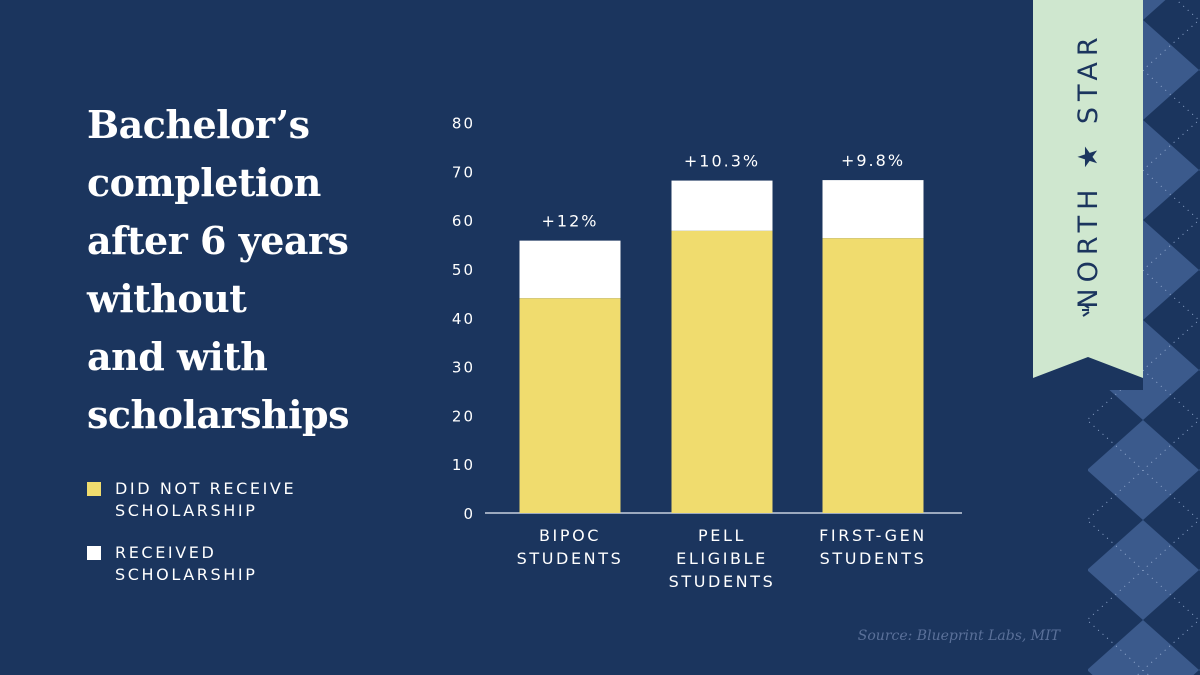 The height and width of the screenshot is (675, 1200). Describe the element at coordinates (463, 172) in the screenshot. I see `y-tick-label: 70` at that location.